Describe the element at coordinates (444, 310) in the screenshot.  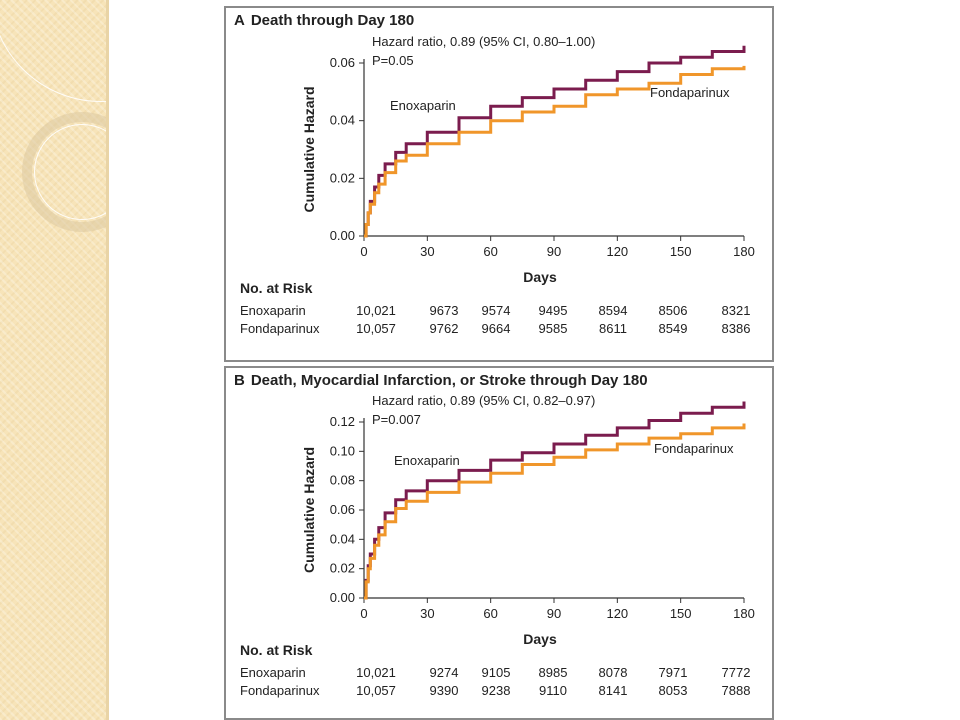
I see `risk-value: 9673` at that location.